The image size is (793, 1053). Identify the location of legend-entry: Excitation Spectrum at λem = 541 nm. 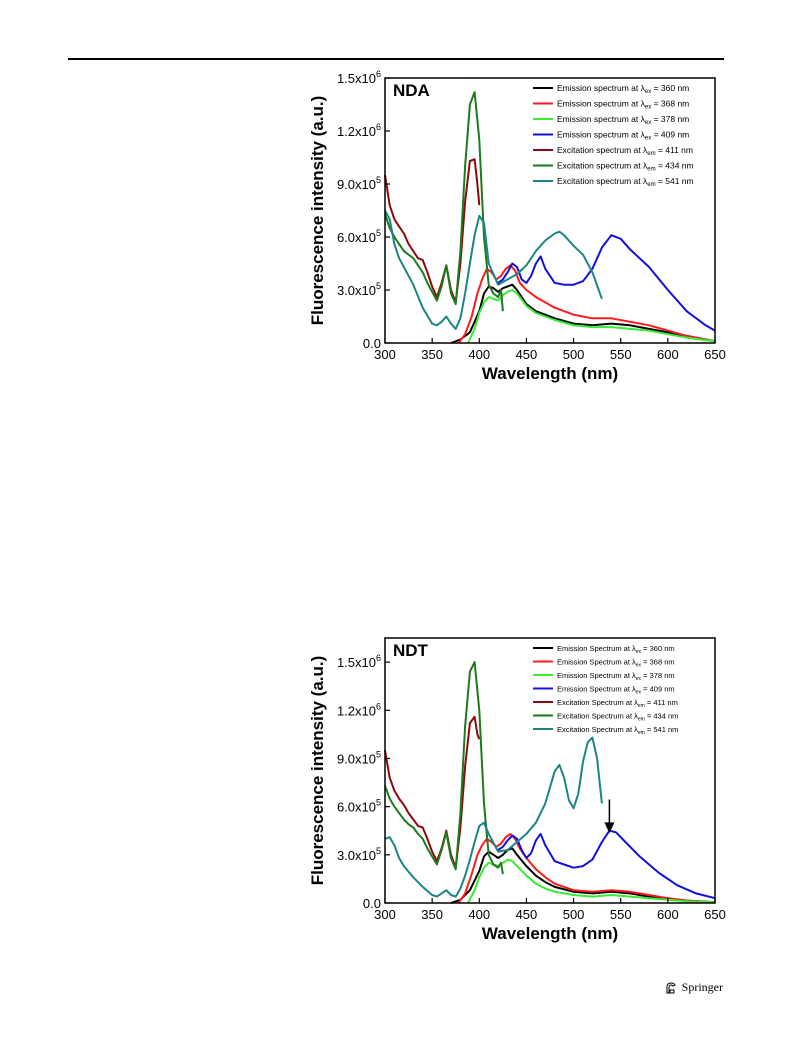
(617, 730).